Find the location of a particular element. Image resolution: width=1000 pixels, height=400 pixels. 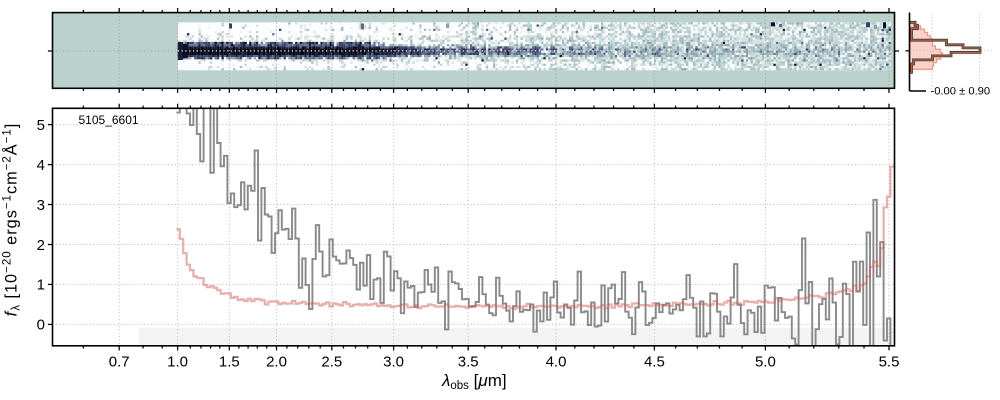

svg-text: 3.5 is located at coordinates (468, 362).